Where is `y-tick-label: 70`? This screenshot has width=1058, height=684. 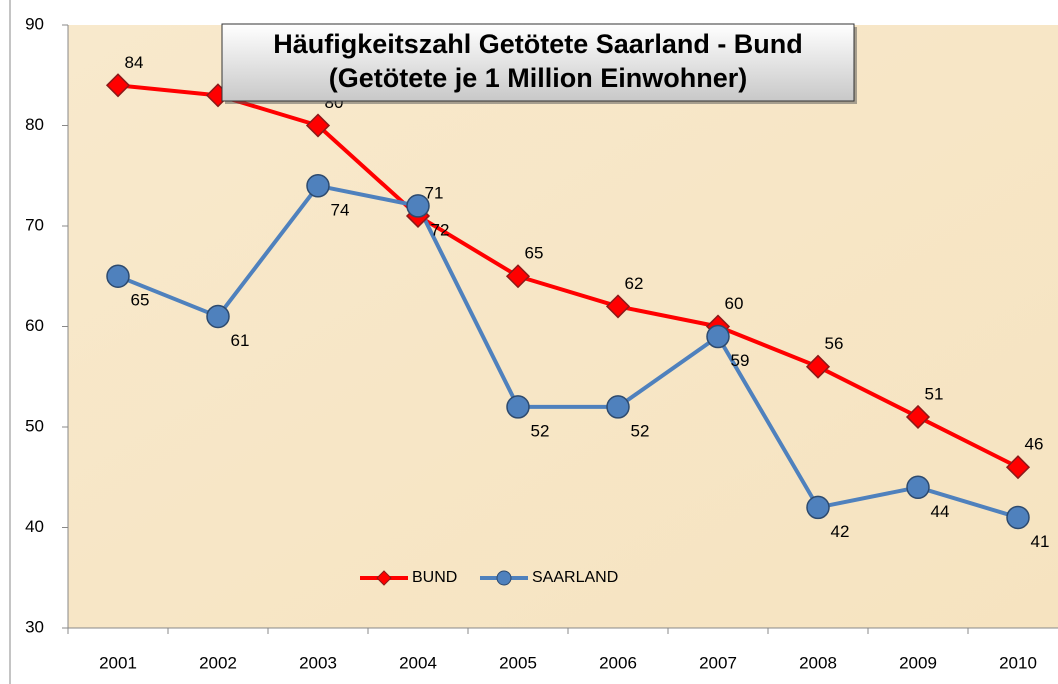 y-tick-label: 70 is located at coordinates (34, 224).